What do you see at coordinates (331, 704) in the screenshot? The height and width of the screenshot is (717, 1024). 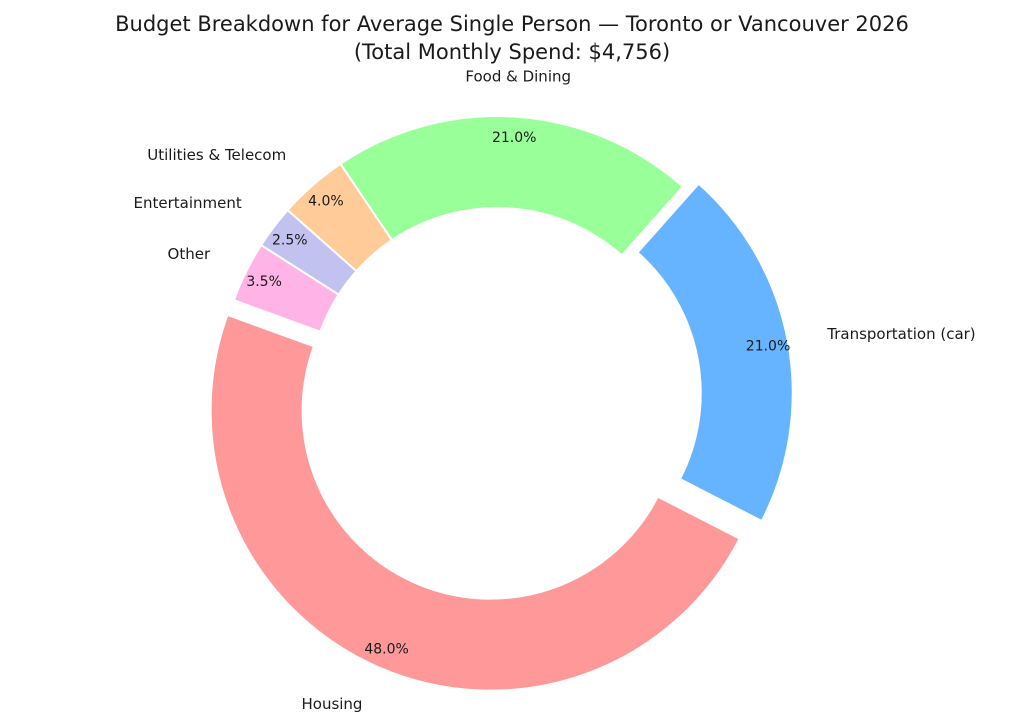 I see `category-label-housing: Housing` at bounding box center [331, 704].